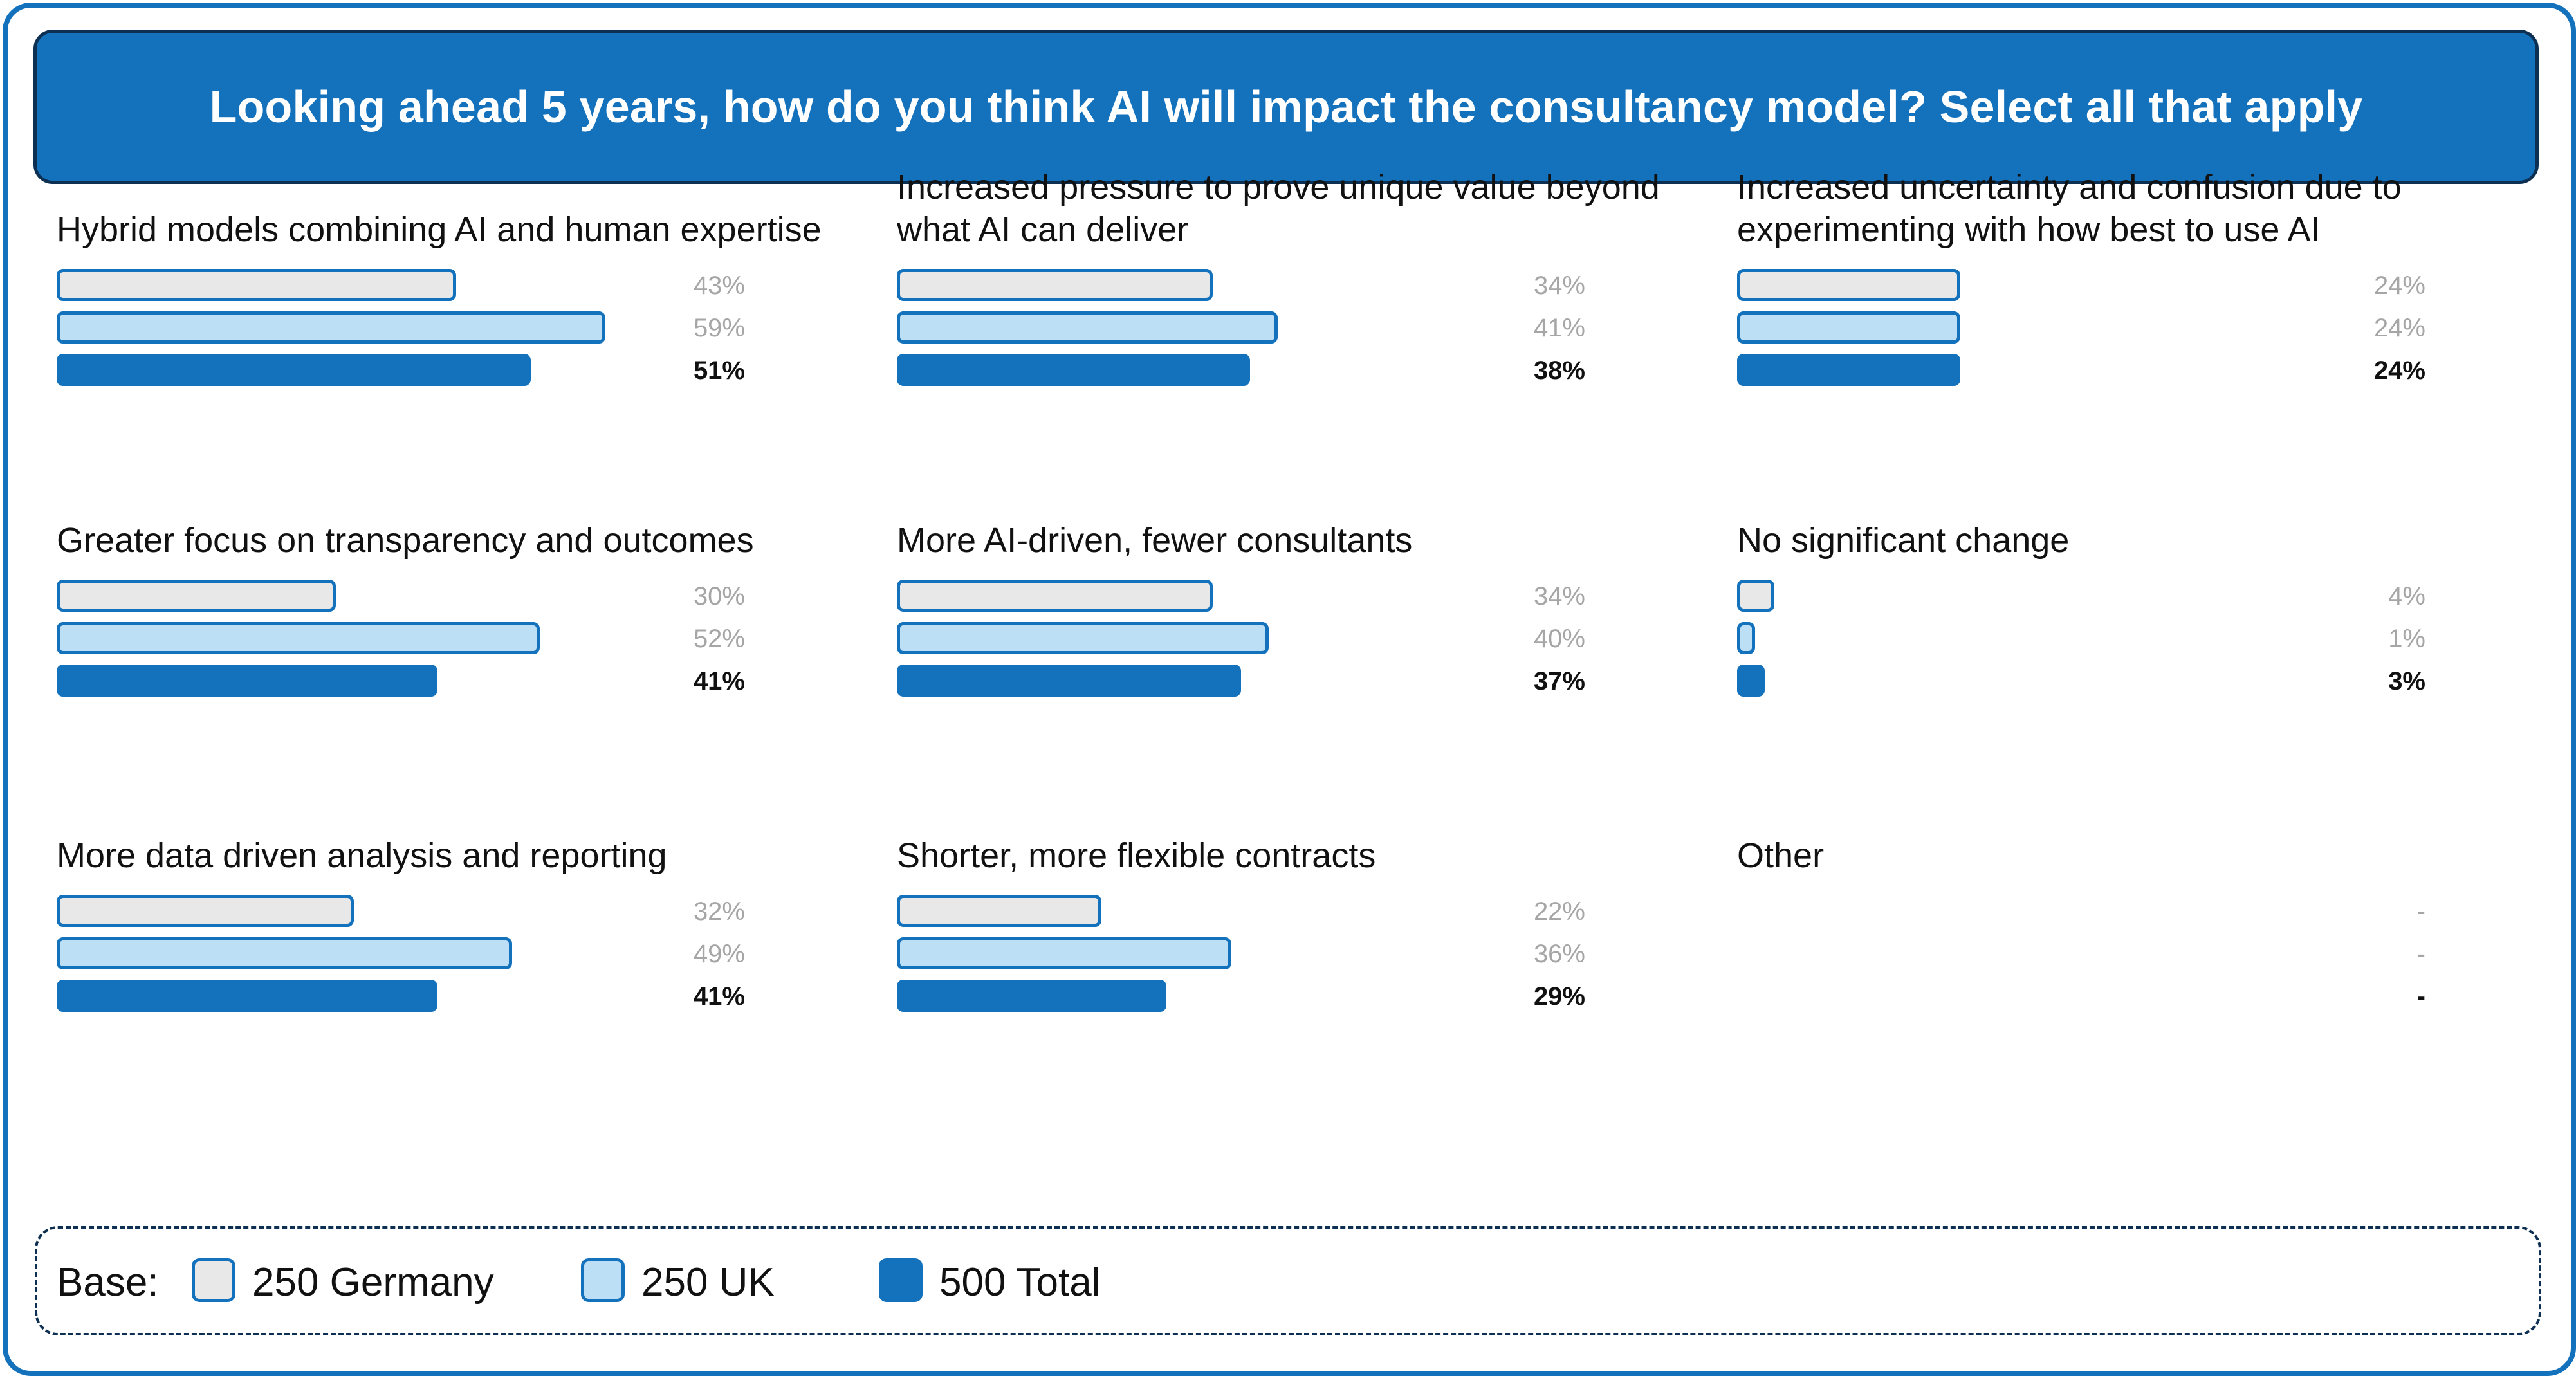  Describe the element at coordinates (1020, 1282) in the screenshot. I see `legend-label-total: 500 Total` at that location.